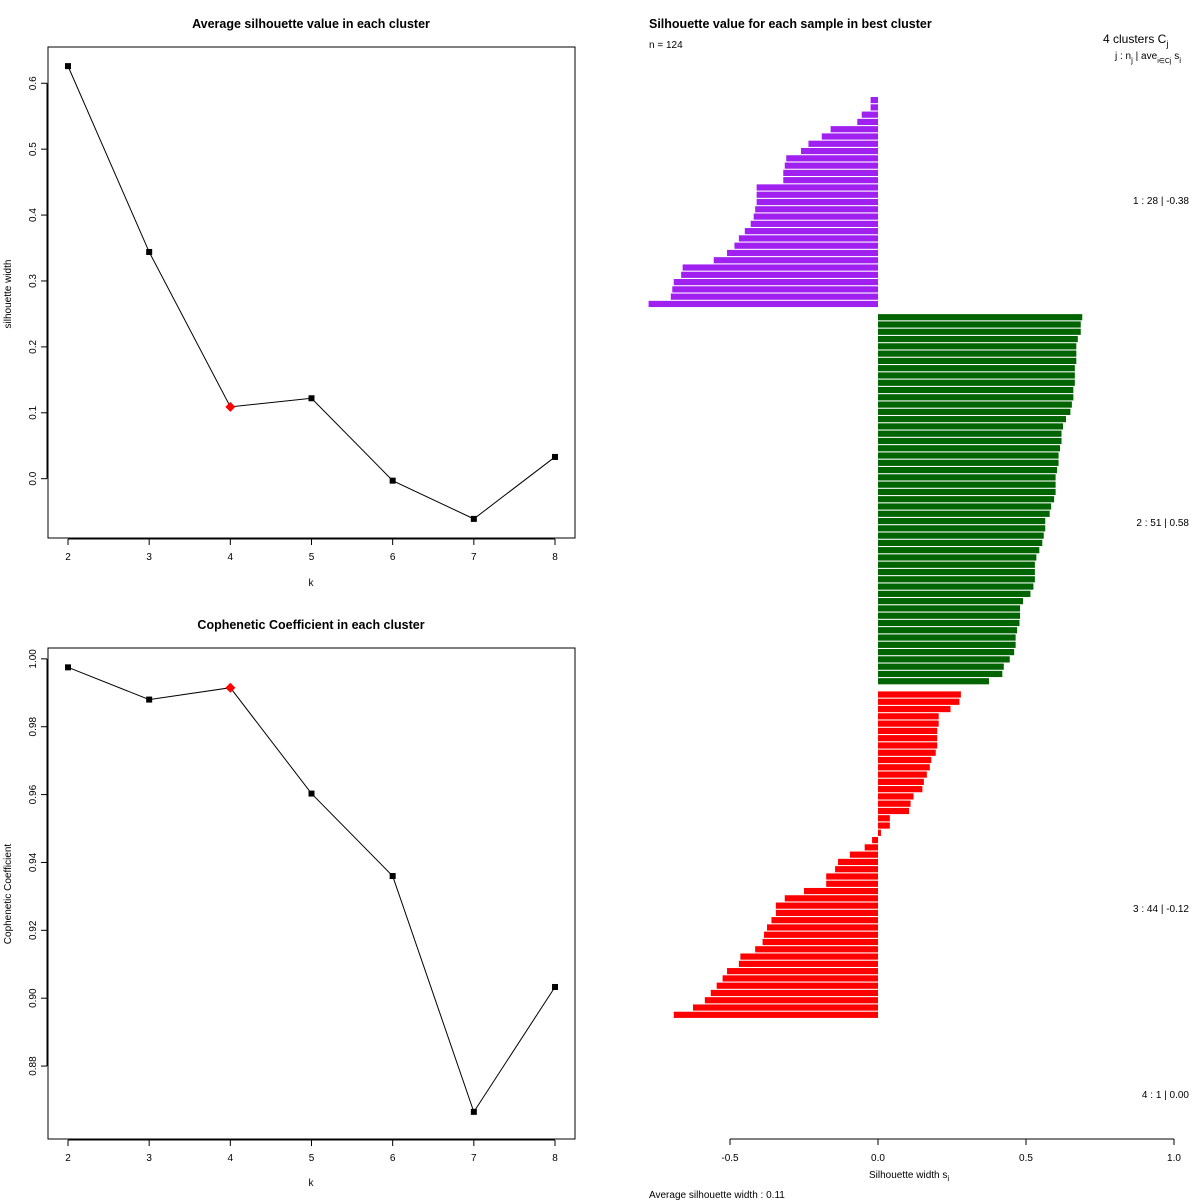 This screenshot has width=1200, height=1200. Describe the element at coordinates (33, 83) in the screenshot. I see `chart1-y-tick-label: 0.6` at that location.